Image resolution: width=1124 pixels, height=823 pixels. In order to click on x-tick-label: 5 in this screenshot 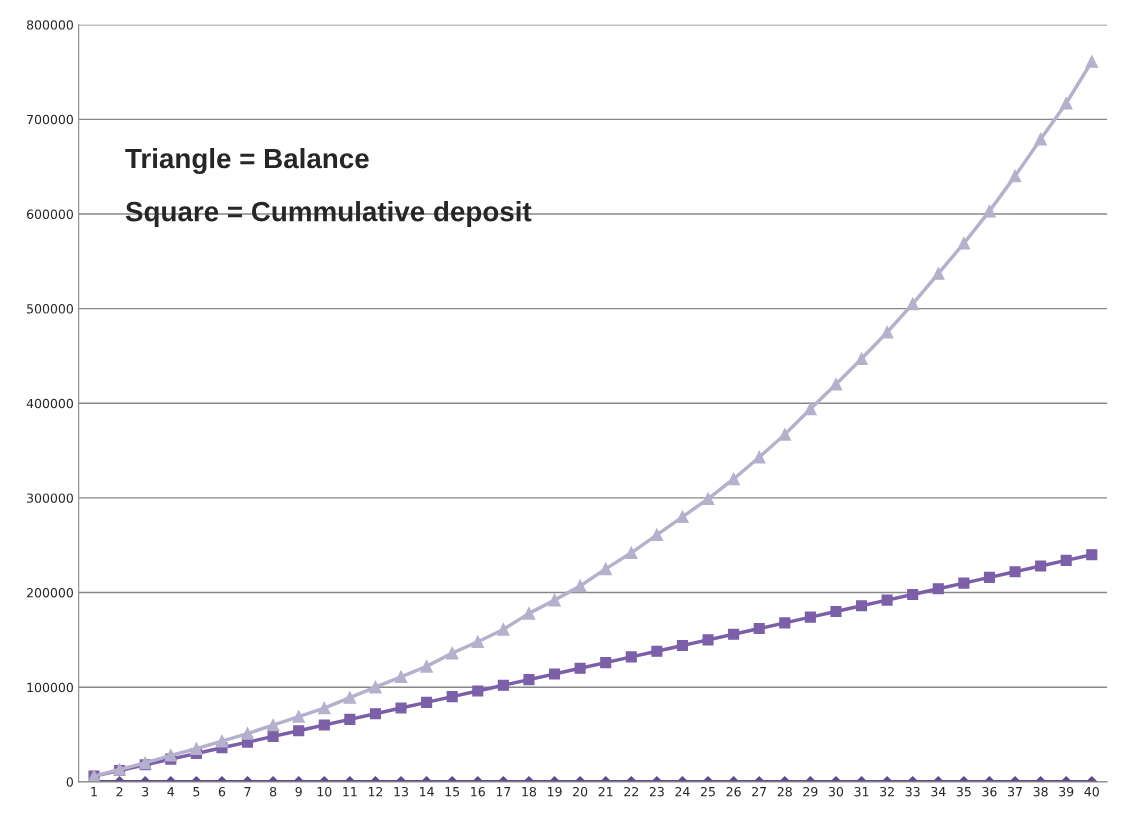, I will do `click(196, 792)`.